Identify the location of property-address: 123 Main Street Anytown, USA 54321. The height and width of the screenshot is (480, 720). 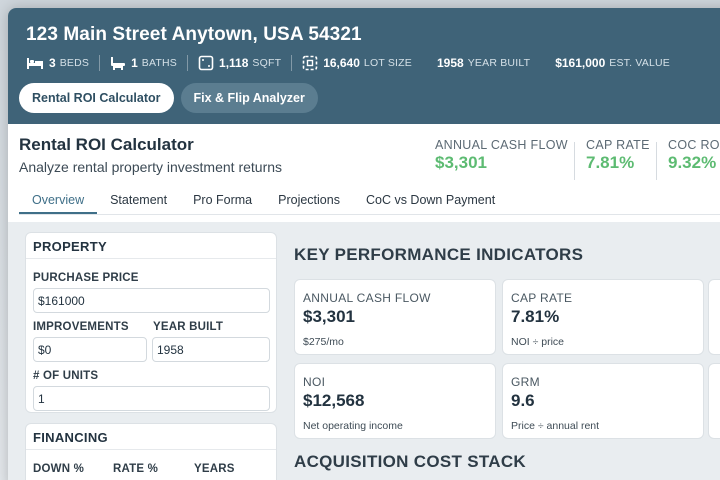
(194, 34).